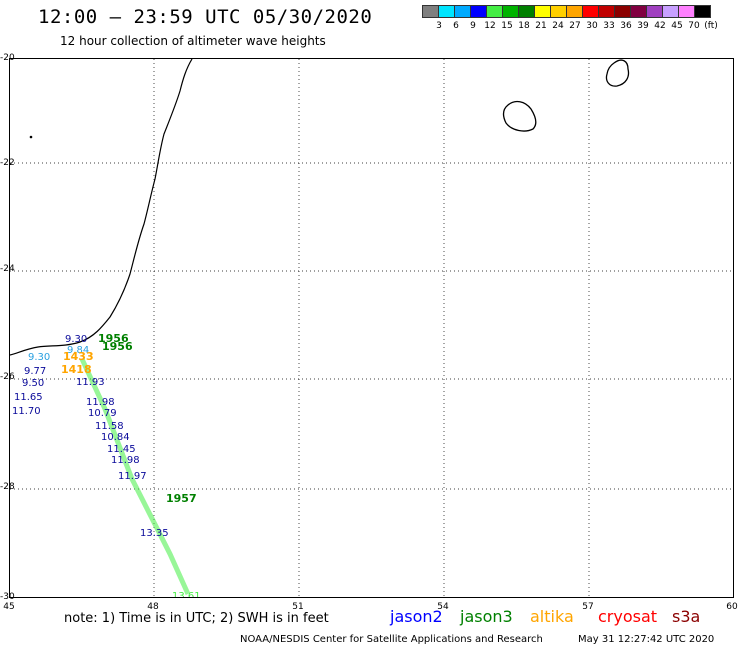 The image size is (740, 650). Describe the element at coordinates (78, 350) in the screenshot. I see `wave-height-label: 9.84` at that location.